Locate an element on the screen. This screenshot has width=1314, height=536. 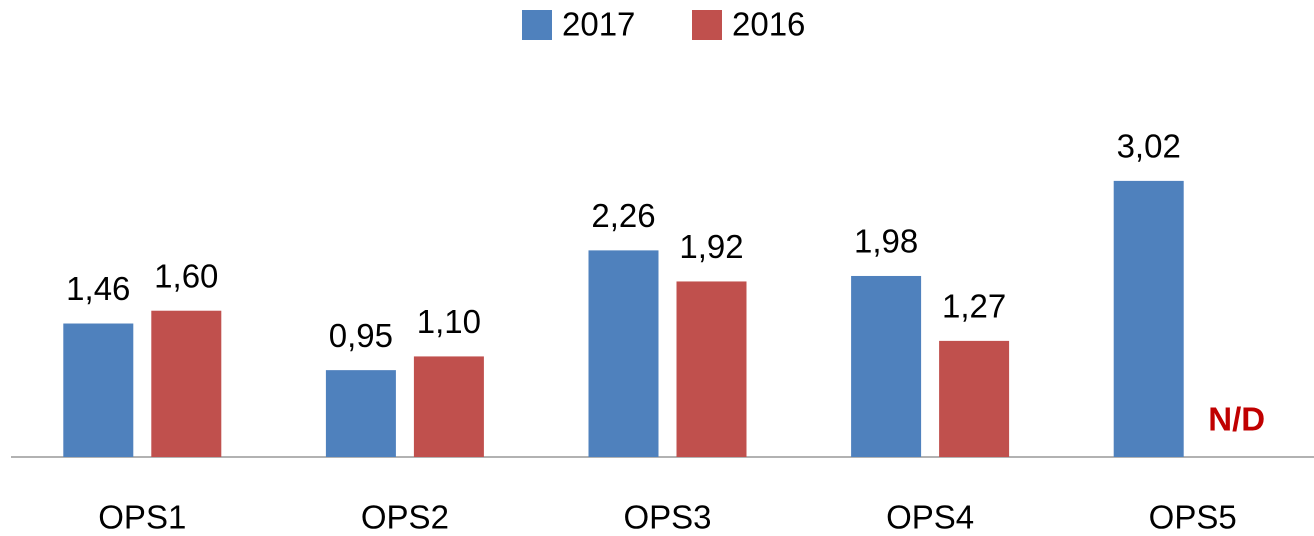
legend-label: 2016 is located at coordinates (768, 24).